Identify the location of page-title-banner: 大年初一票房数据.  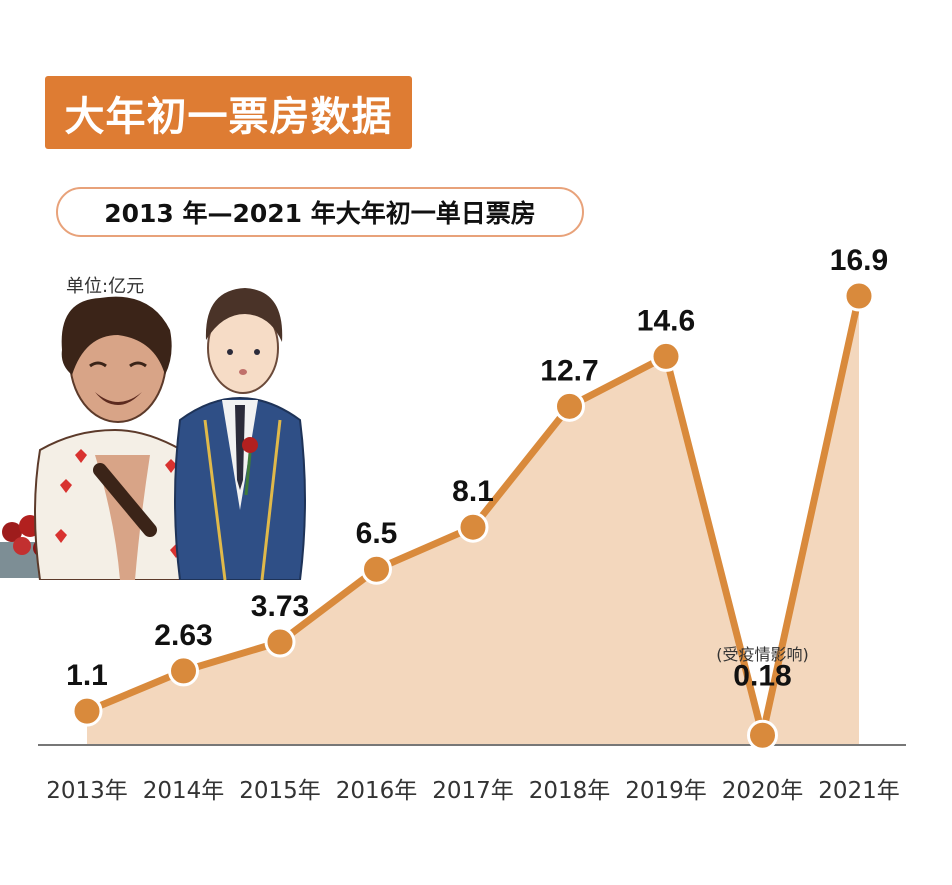
(228, 112).